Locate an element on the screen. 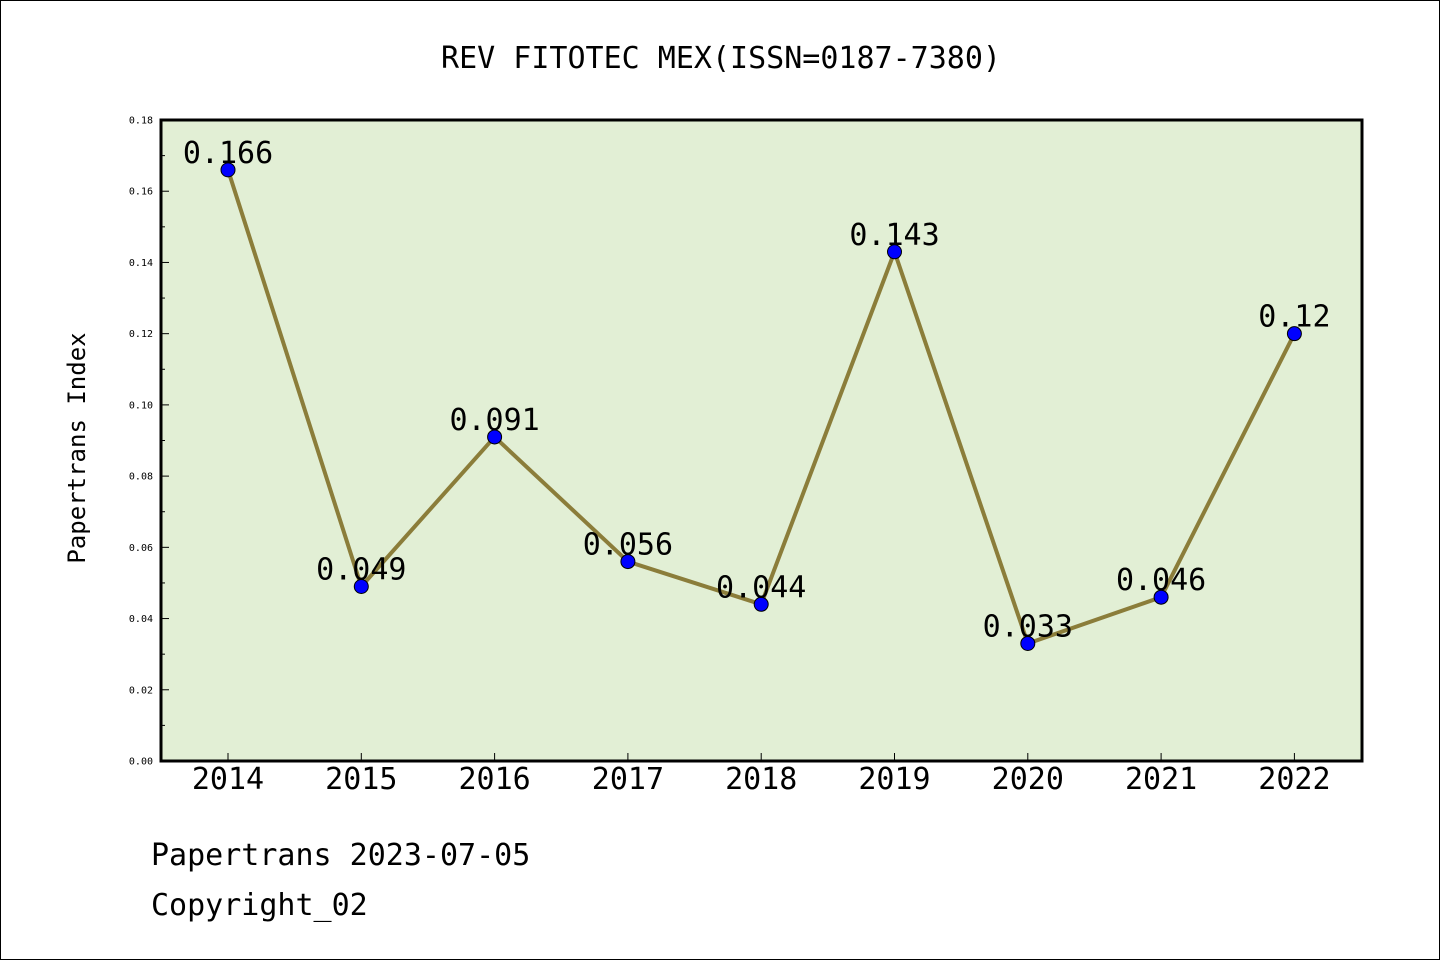 The width and height of the screenshot is (1440, 964). data-label: 0.12 is located at coordinates (1294, 317).